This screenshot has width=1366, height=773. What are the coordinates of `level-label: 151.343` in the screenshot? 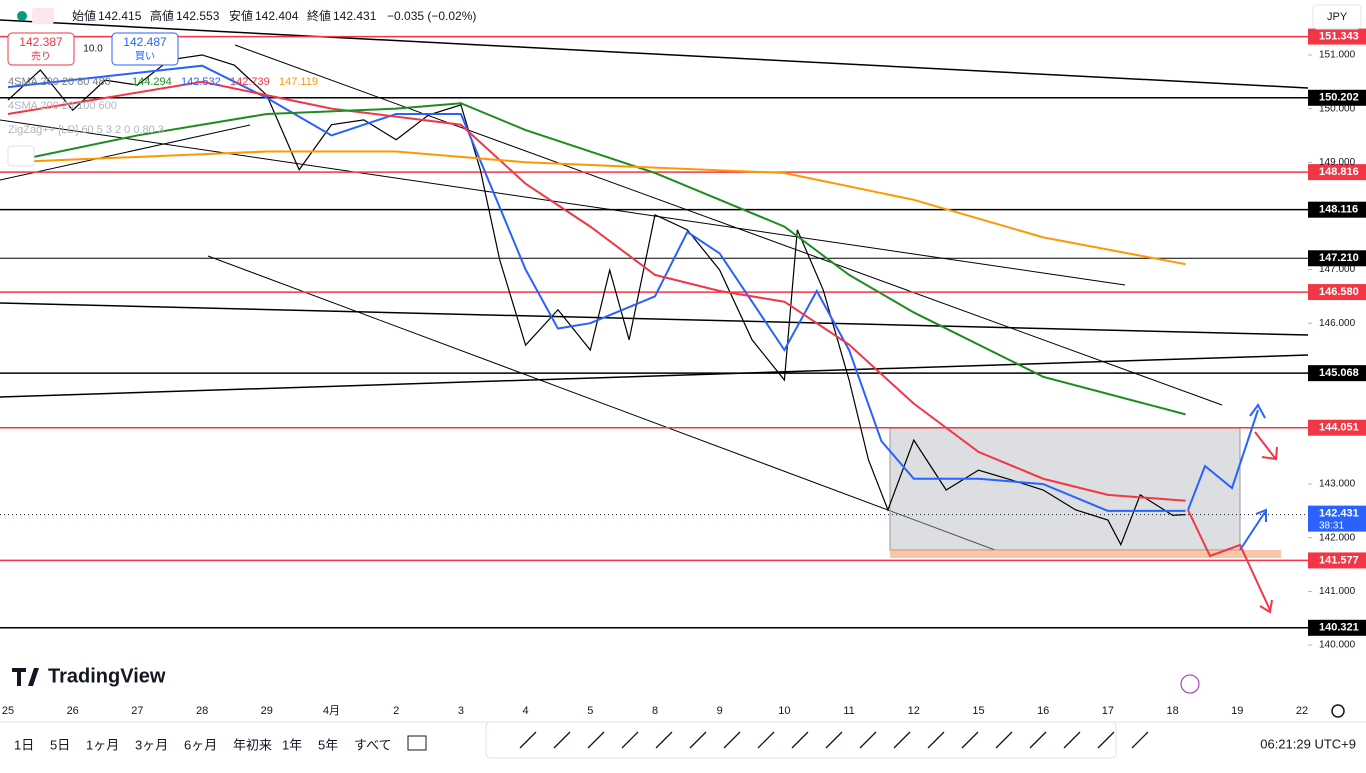 It's located at (1339, 36).